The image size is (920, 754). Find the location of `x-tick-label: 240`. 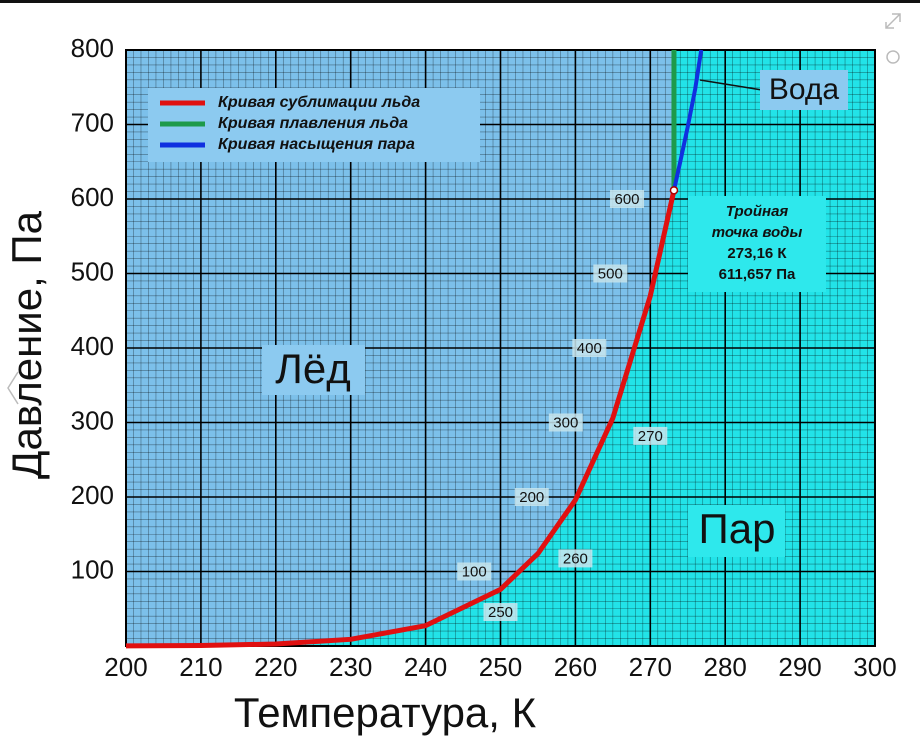

x-tick-label: 240 is located at coordinates (425, 667).